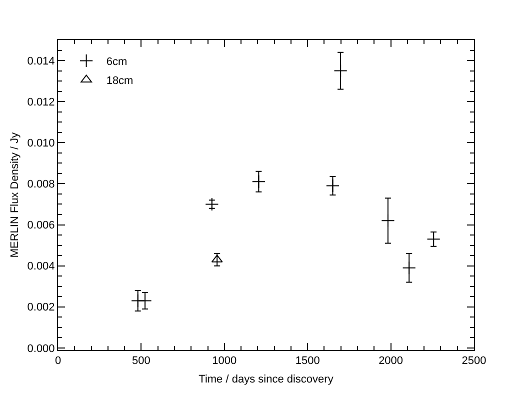 The height and width of the screenshot is (395, 526). Describe the element at coordinates (224, 361) in the screenshot. I see `x-tick-label: 1000` at that location.